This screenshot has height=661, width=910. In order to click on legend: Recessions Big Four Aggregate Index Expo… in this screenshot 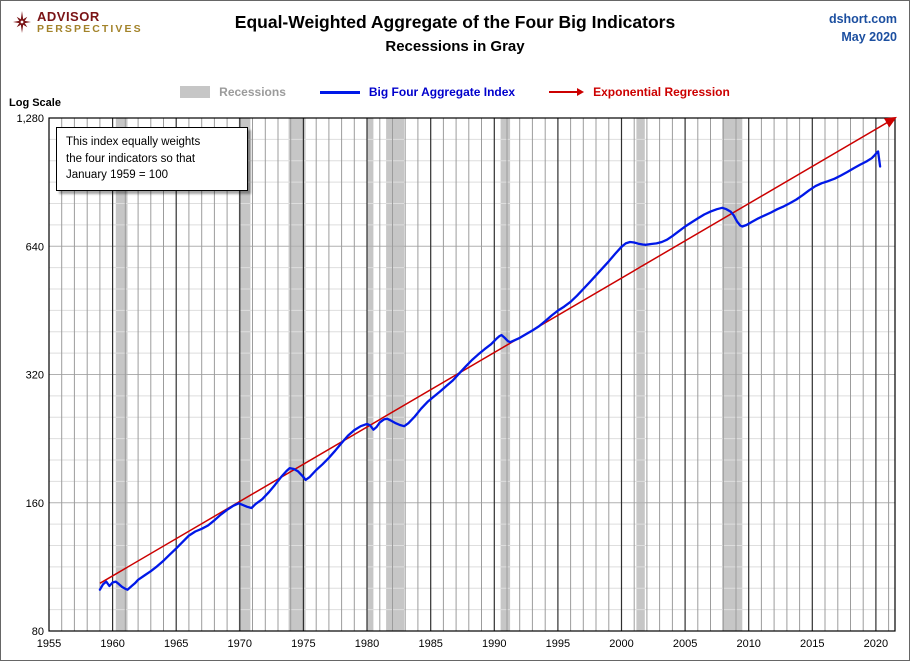, I will do `click(455, 92)`.